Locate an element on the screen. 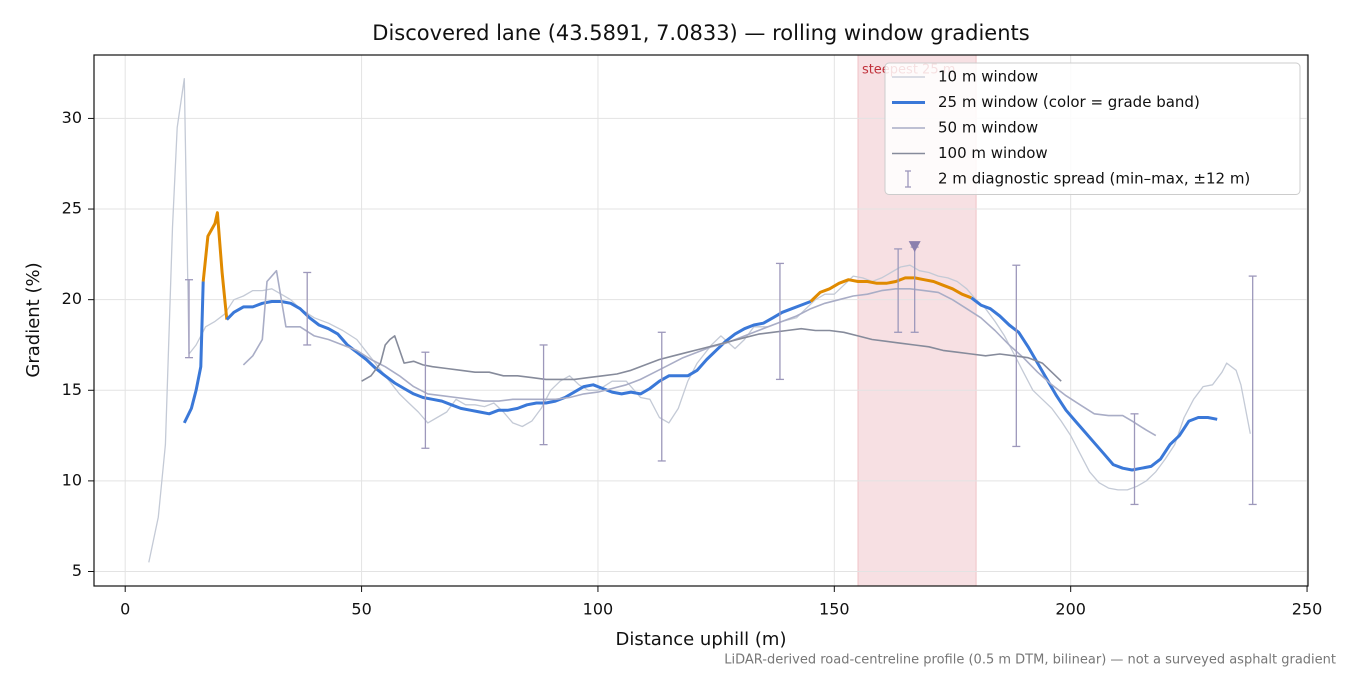 Image resolution: width=1350 pixels, height=675 pixels. y-tick-label: 10 is located at coordinates (72, 479).